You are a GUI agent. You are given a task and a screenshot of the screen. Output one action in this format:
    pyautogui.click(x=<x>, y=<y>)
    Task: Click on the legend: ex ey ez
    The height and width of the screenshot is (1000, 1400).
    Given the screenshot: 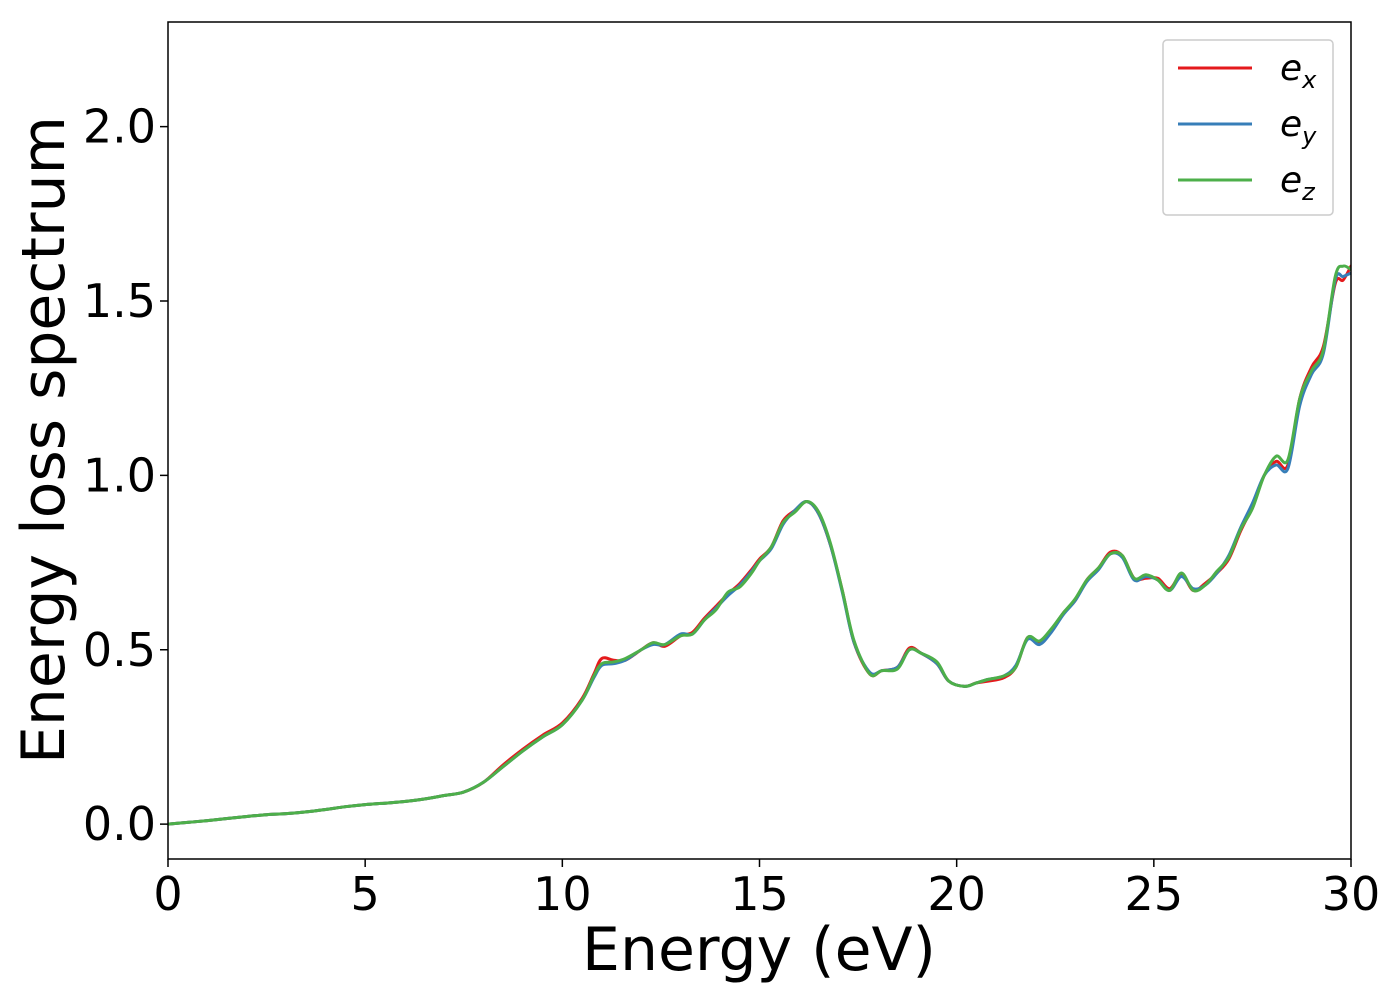 What is the action you would take?
    pyautogui.click(x=1248, y=127)
    